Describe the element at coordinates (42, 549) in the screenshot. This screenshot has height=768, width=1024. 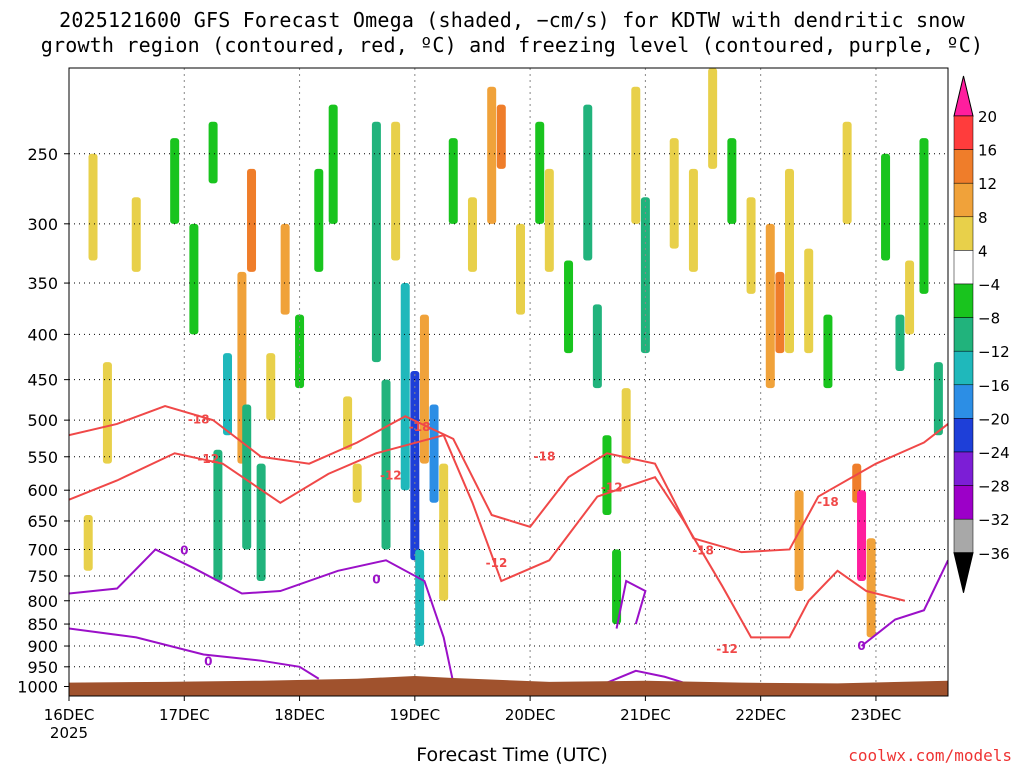
I see `y-tick-label: 700` at that location.